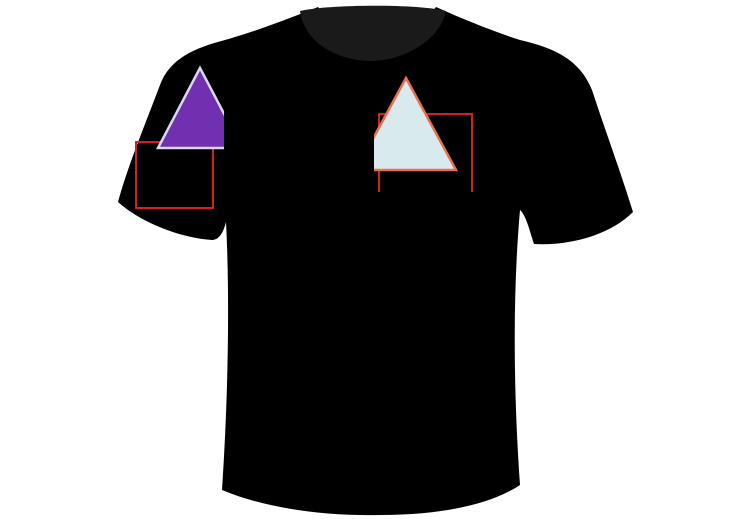 The width and height of the screenshot is (750, 519). What do you see at coordinates (416, 123) in the screenshot?
I see `chest-triangle` at bounding box center [416, 123].